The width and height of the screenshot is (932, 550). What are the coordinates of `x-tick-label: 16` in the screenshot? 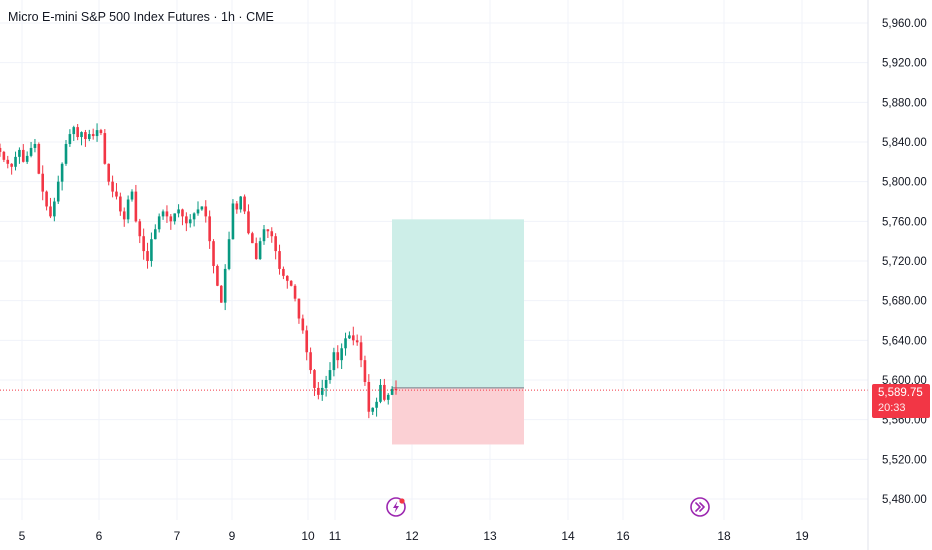 It's located at (623, 536).